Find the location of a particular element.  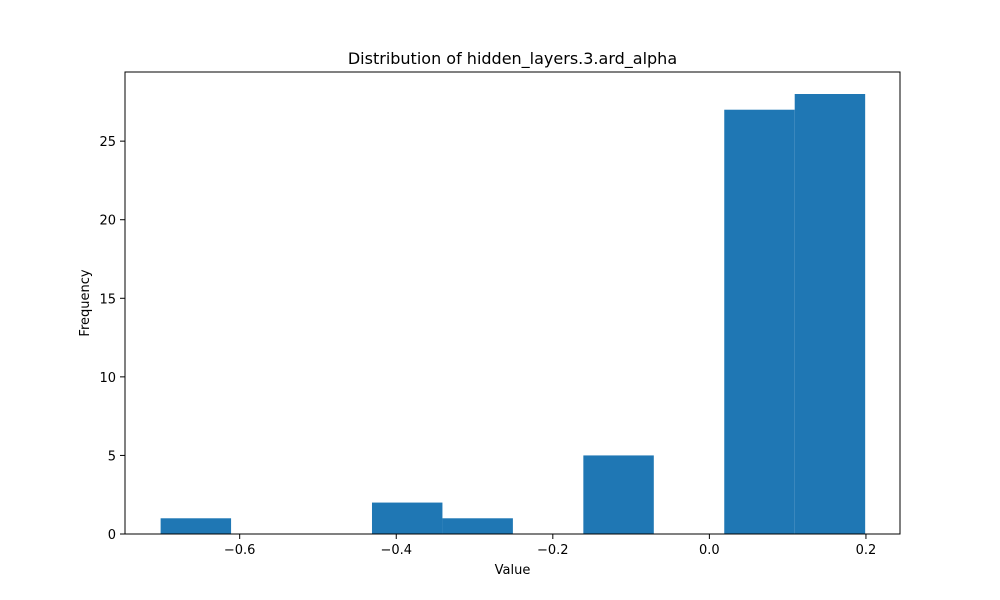

y-axis-ticks: 0 5 10 15 20 25 is located at coordinates (112, 339).